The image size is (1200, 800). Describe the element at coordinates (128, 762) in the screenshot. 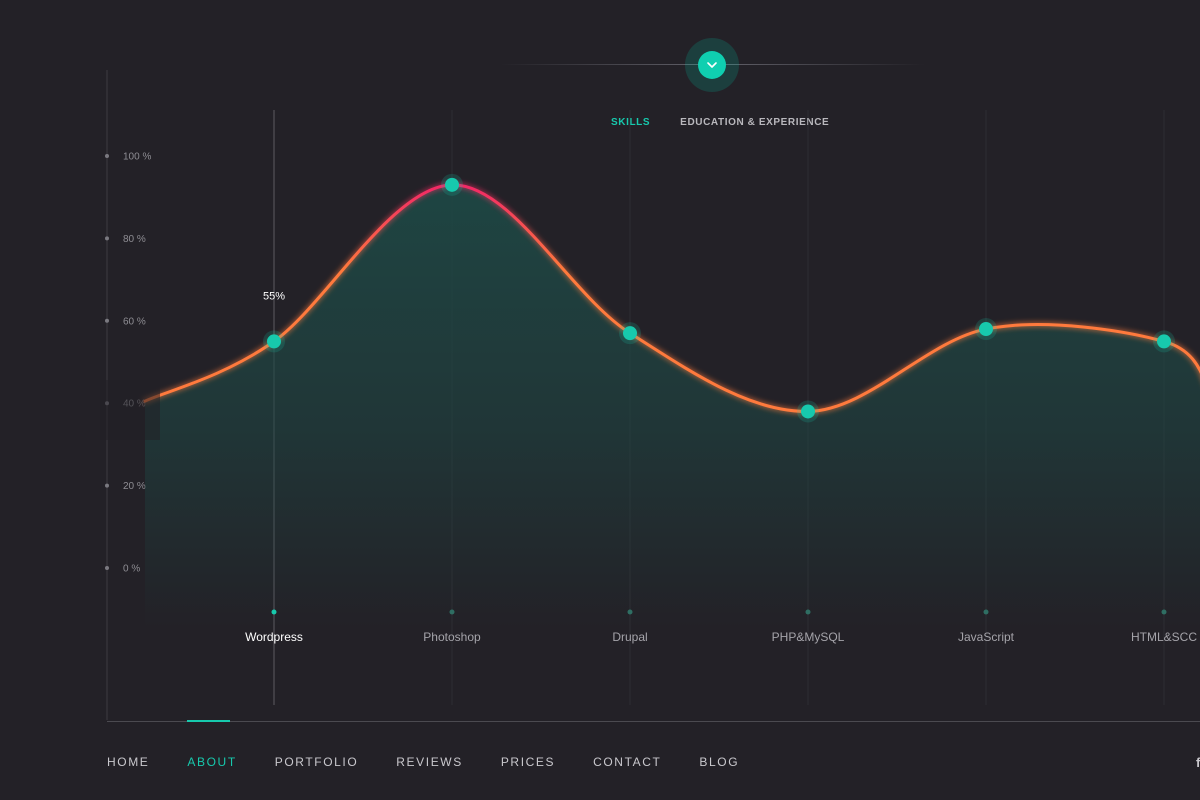

I see `nav-item-home: HOME` at that location.